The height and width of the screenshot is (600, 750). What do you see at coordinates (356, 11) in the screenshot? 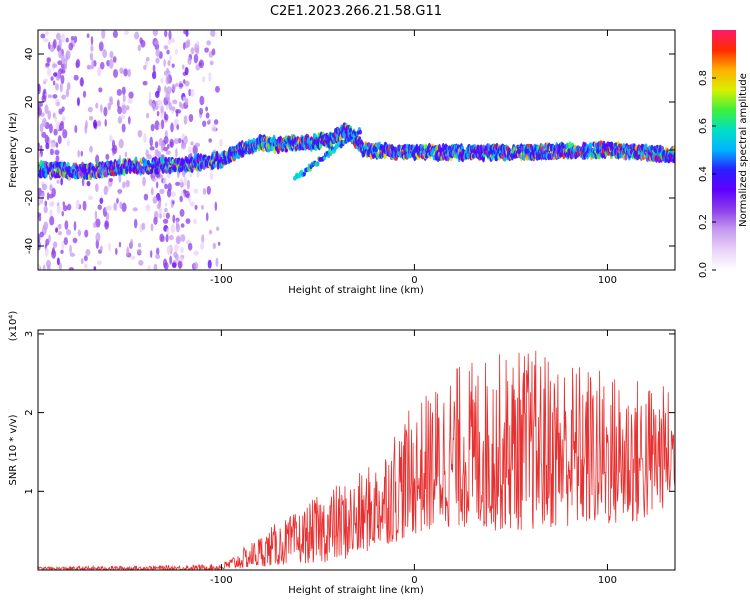
I see `figure-title: C2E1.2023.266.21.58.G11` at bounding box center [356, 11].